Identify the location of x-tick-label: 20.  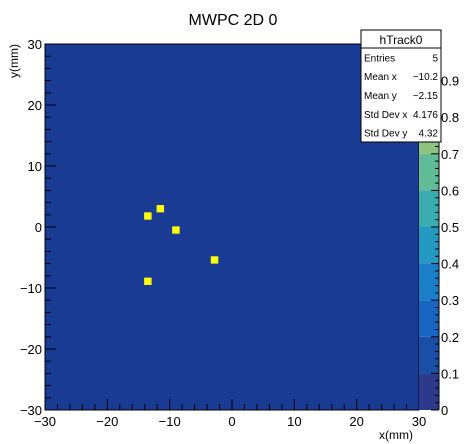
(356, 421).